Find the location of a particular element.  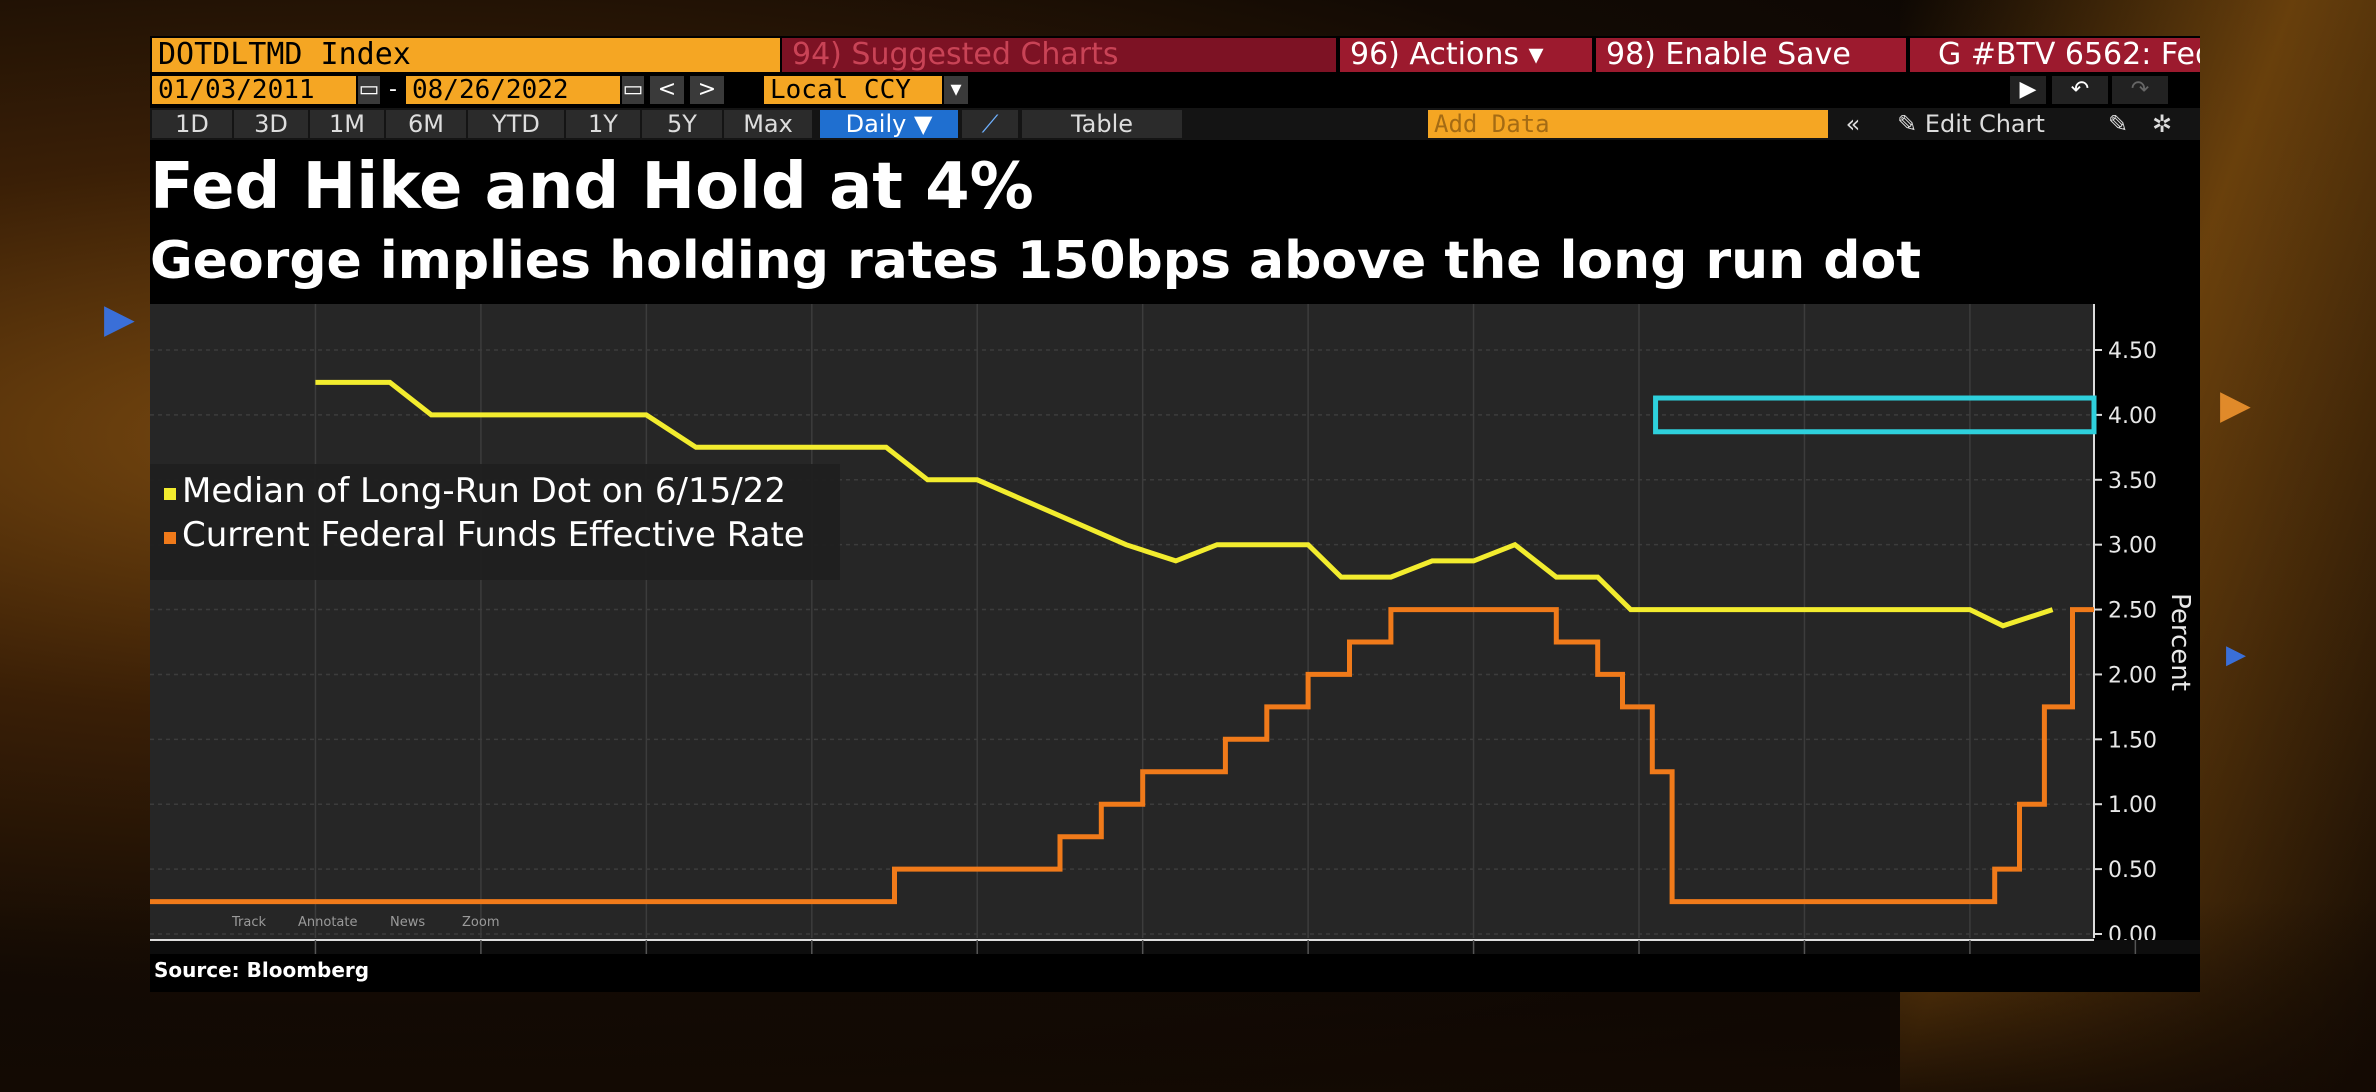

y-tick-label: 2.00 is located at coordinates (2132, 675).